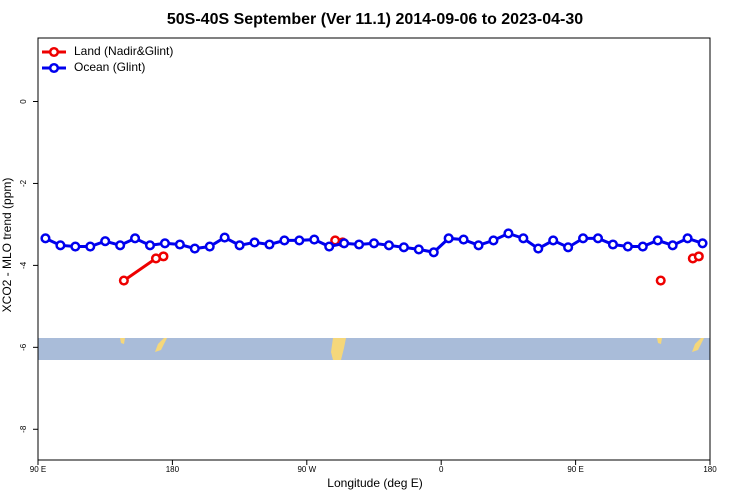 The width and height of the screenshot is (750, 500). What do you see at coordinates (23, 183) in the screenshot?
I see `y-tick-label: -2` at bounding box center [23, 183].